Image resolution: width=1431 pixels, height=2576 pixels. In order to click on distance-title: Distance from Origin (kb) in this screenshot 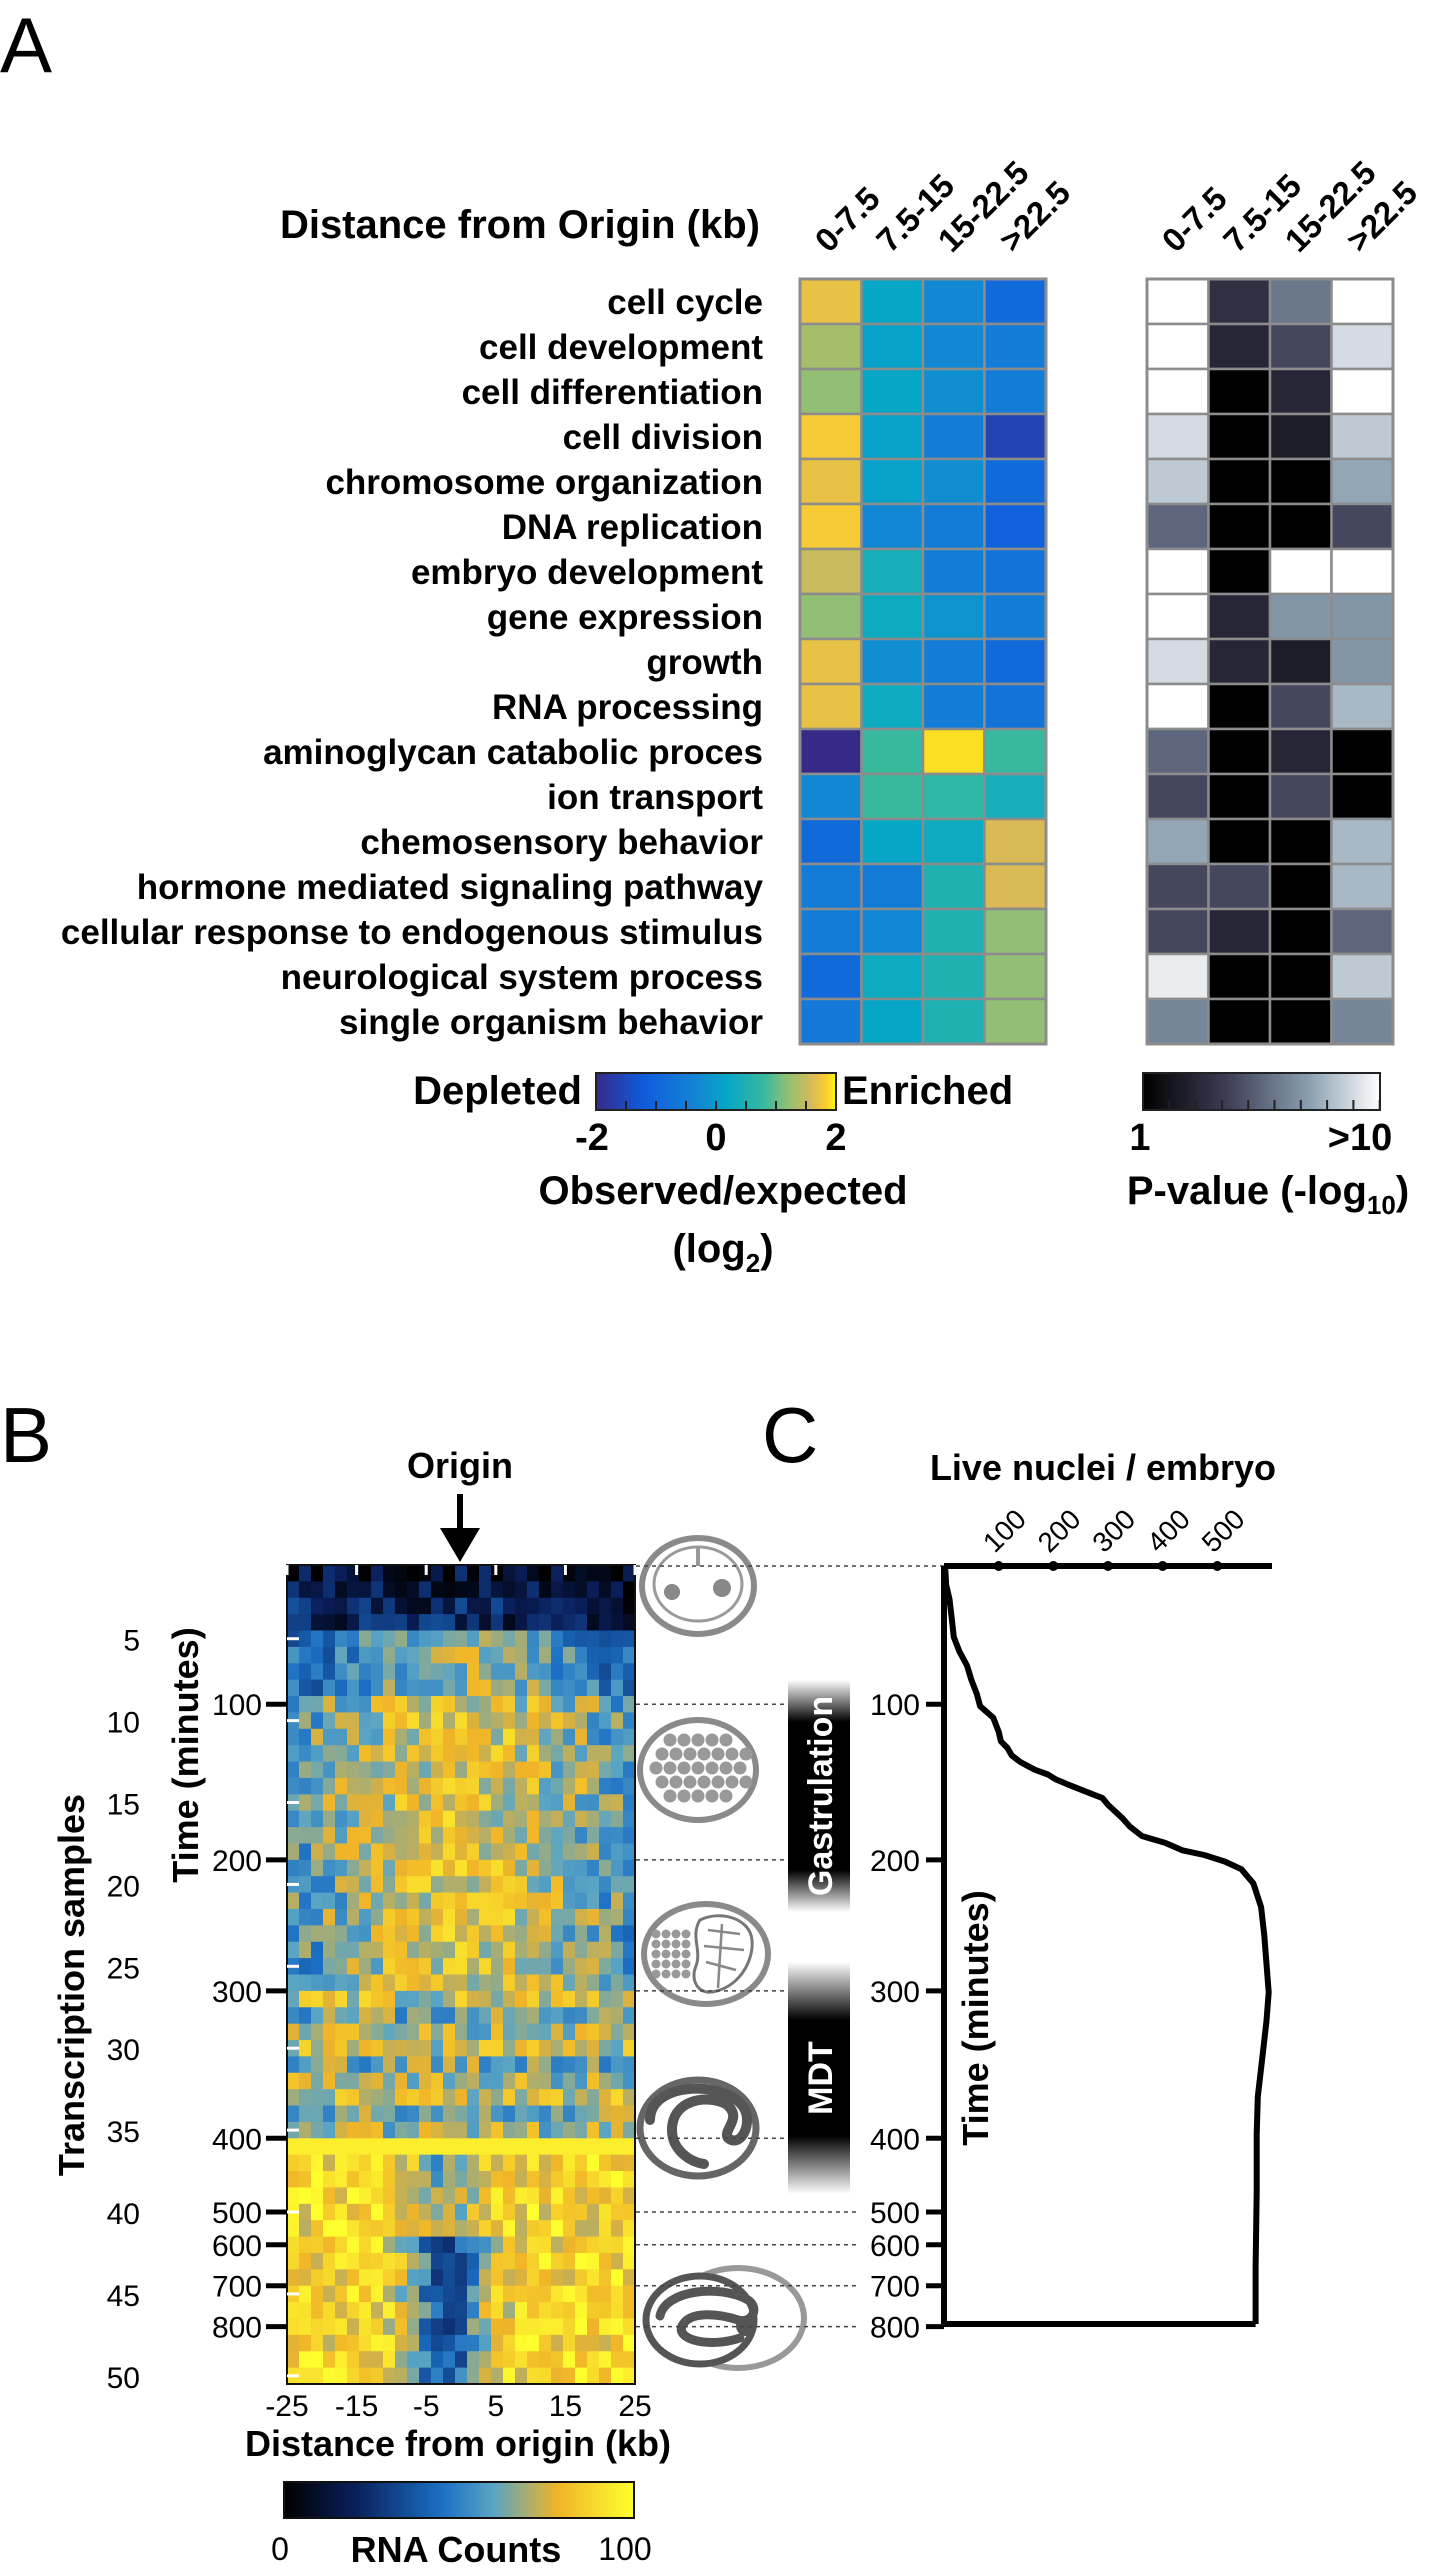, I will do `click(520, 225)`.